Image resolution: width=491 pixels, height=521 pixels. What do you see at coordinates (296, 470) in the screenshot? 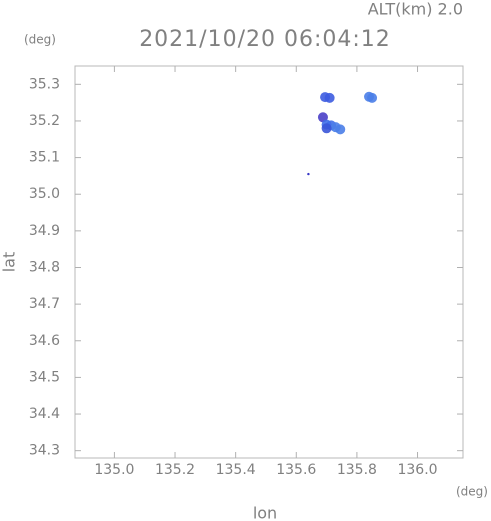
I see `x-tick-label: 135.6` at bounding box center [296, 470].